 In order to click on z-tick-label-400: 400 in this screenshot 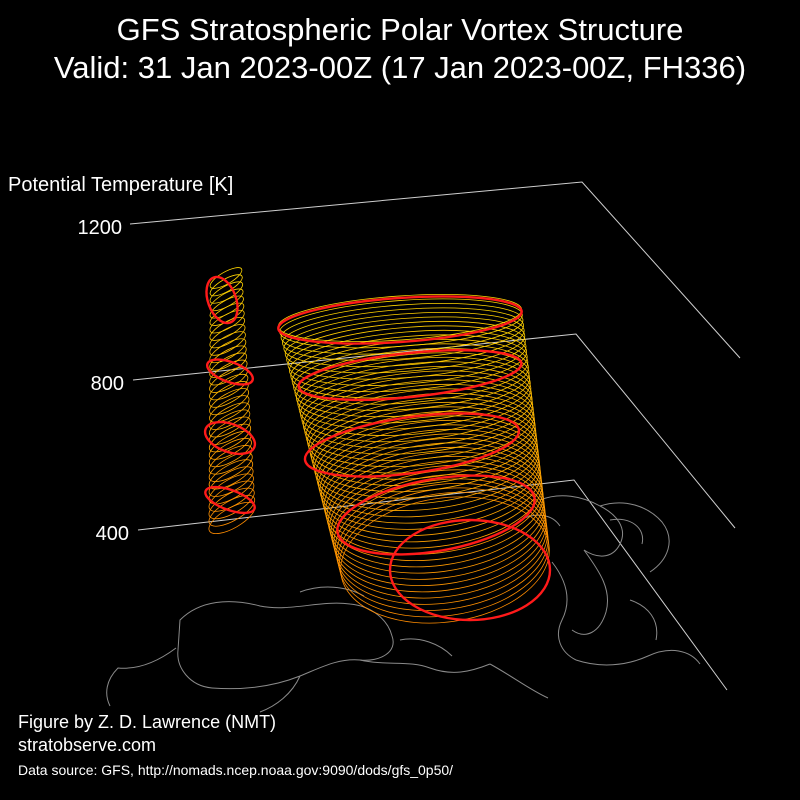, I will do `click(112, 534)`.